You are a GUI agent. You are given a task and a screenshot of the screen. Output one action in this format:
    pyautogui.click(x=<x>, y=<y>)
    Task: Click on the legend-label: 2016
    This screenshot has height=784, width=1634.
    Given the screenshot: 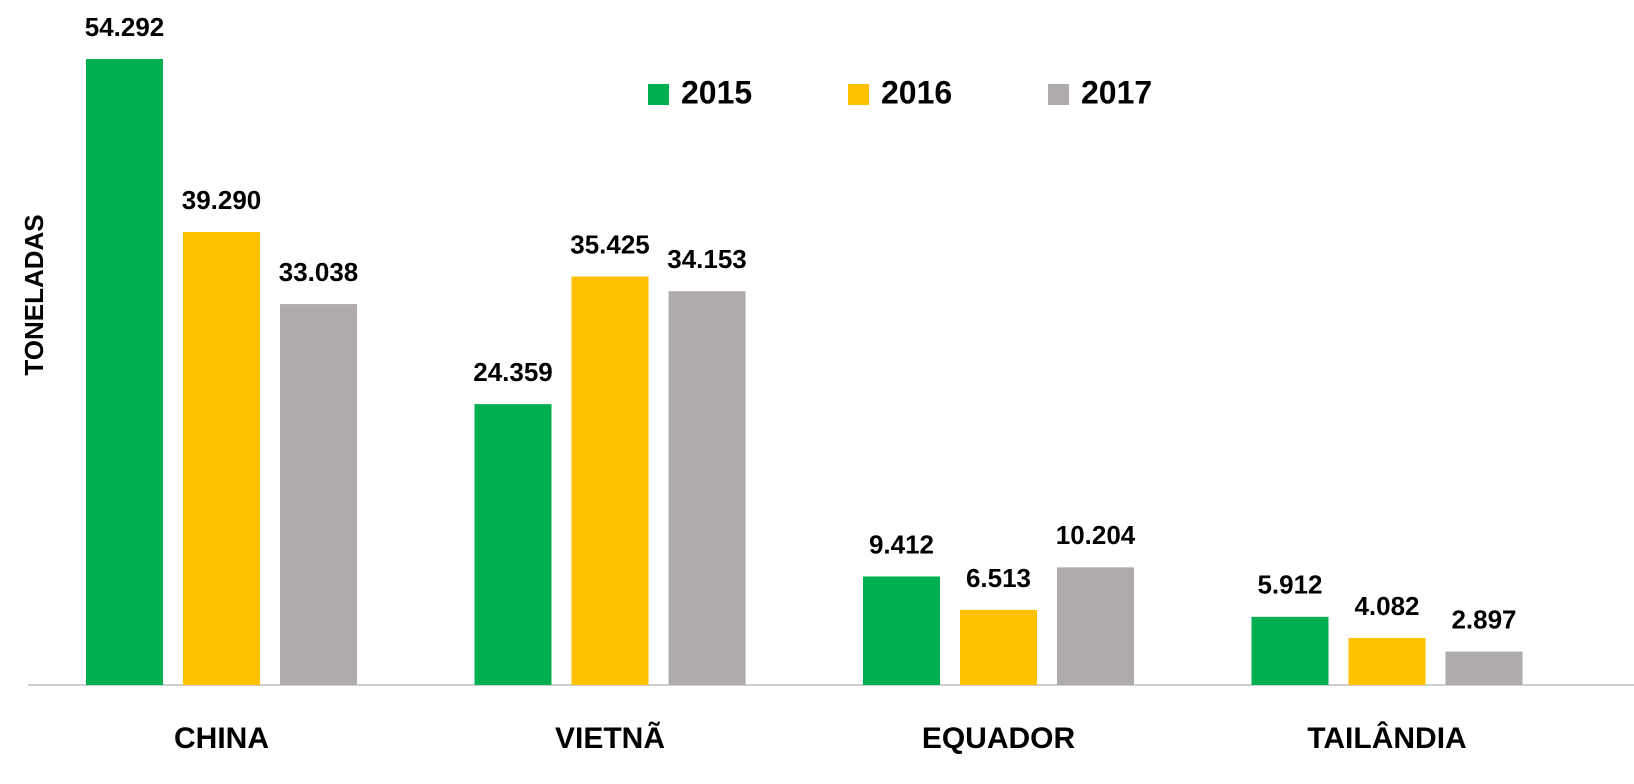 What is the action you would take?
    pyautogui.click(x=916, y=92)
    